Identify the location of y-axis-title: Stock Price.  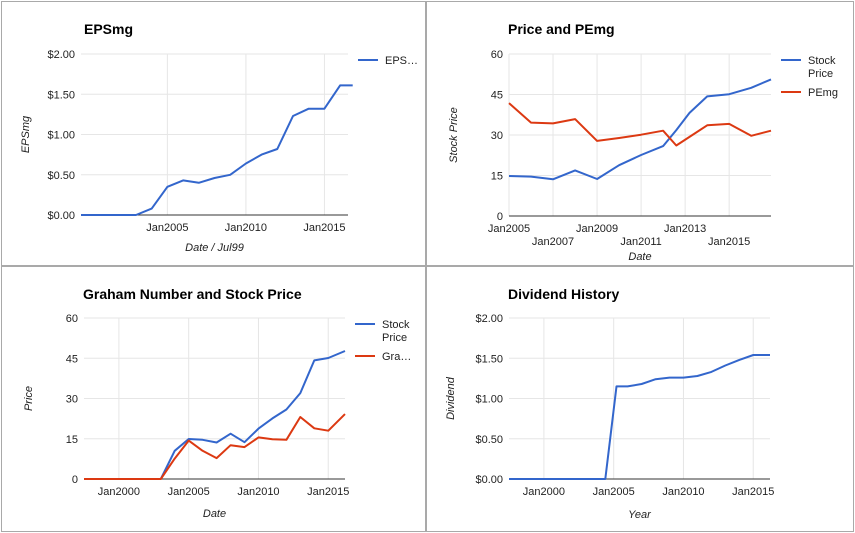
(454, 135).